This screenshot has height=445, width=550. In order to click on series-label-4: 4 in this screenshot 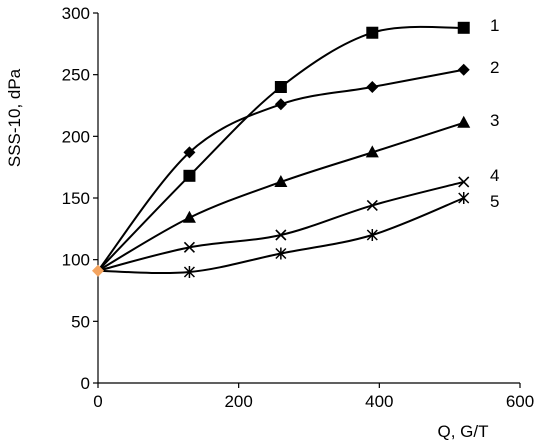, I will do `click(494, 175)`.